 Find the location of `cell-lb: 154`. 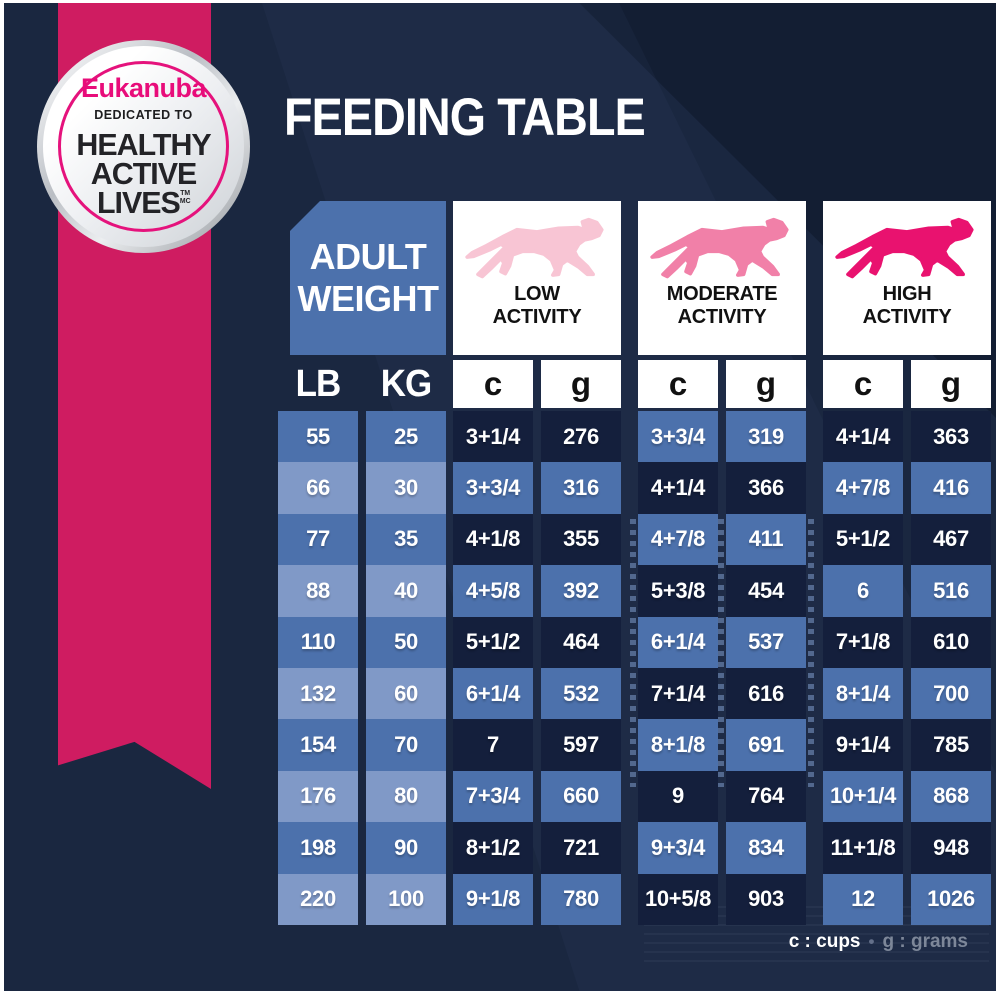

cell-lb: 154 is located at coordinates (318, 745).